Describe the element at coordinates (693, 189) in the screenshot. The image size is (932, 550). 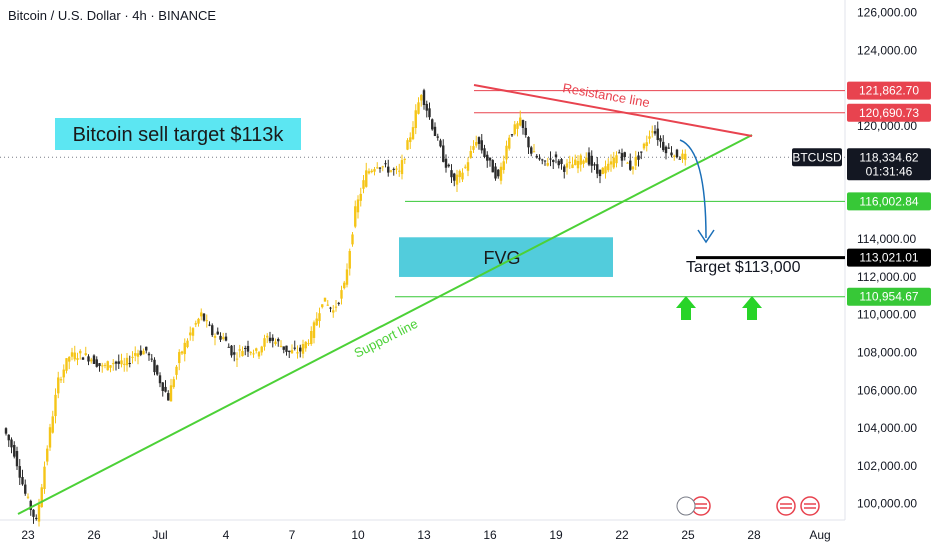
I see `projection-arrow` at that location.